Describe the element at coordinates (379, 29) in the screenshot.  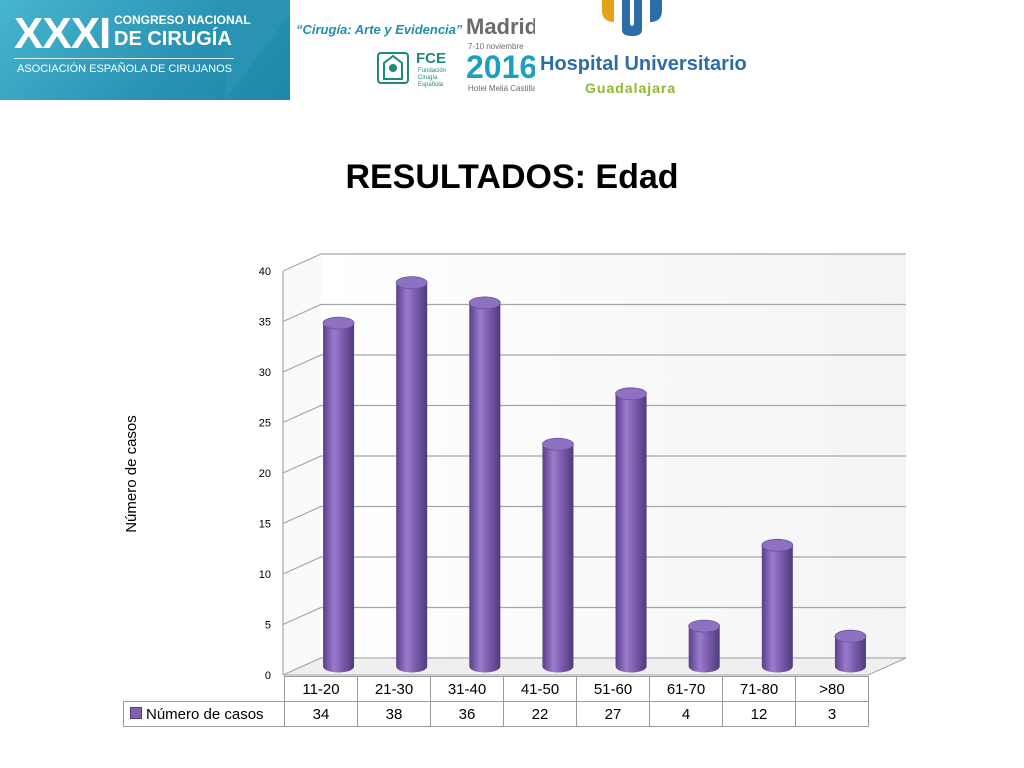
I see `congress-motto: “Cirugía: Arte y Evidencia”` at that location.